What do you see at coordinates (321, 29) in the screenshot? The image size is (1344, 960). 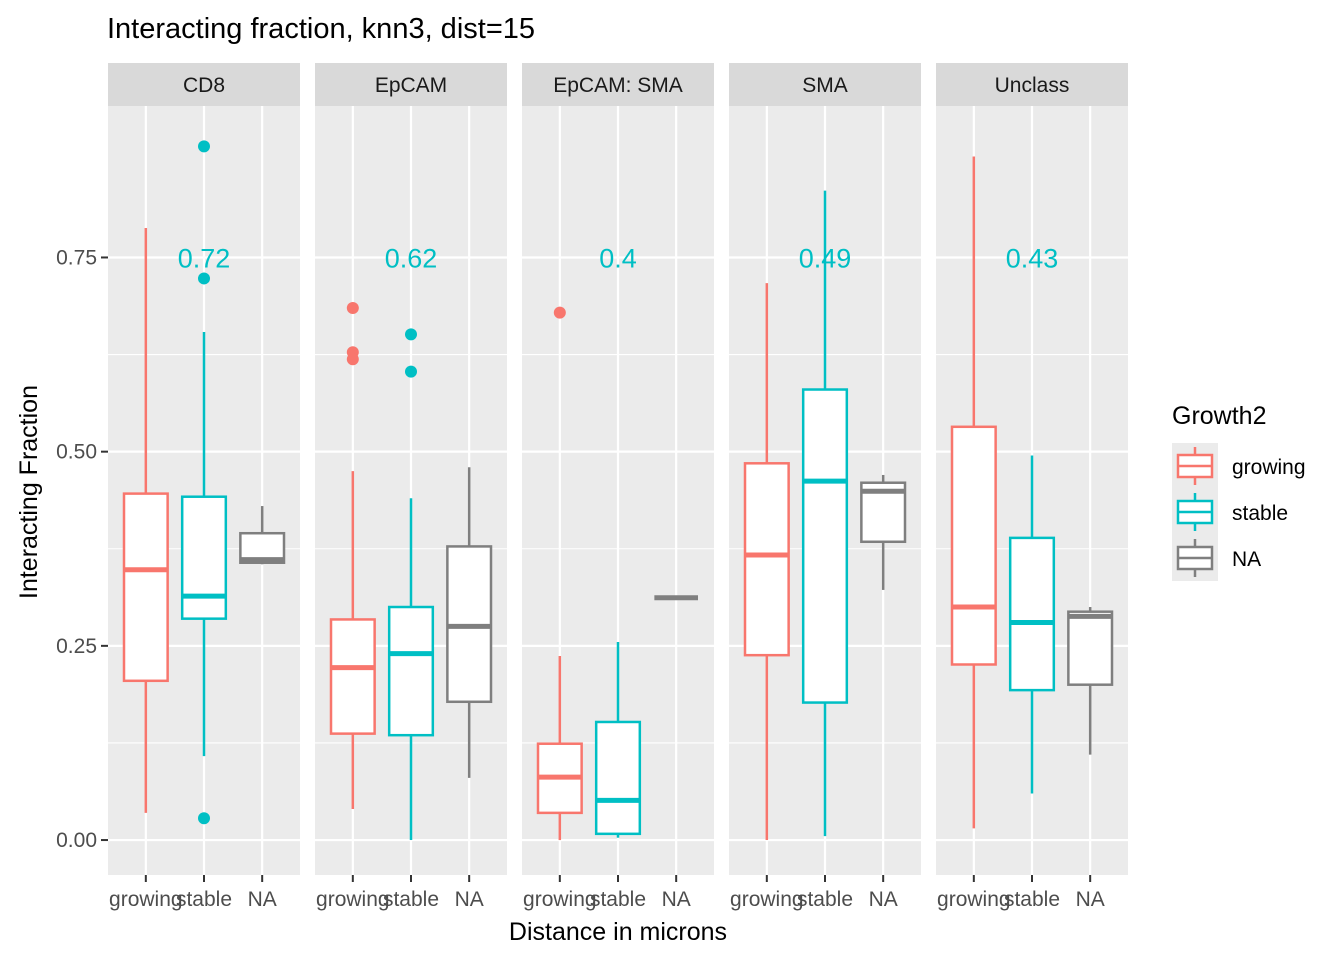 I see `chart-title: Interacting fraction, knn3, dist=15` at bounding box center [321, 29].